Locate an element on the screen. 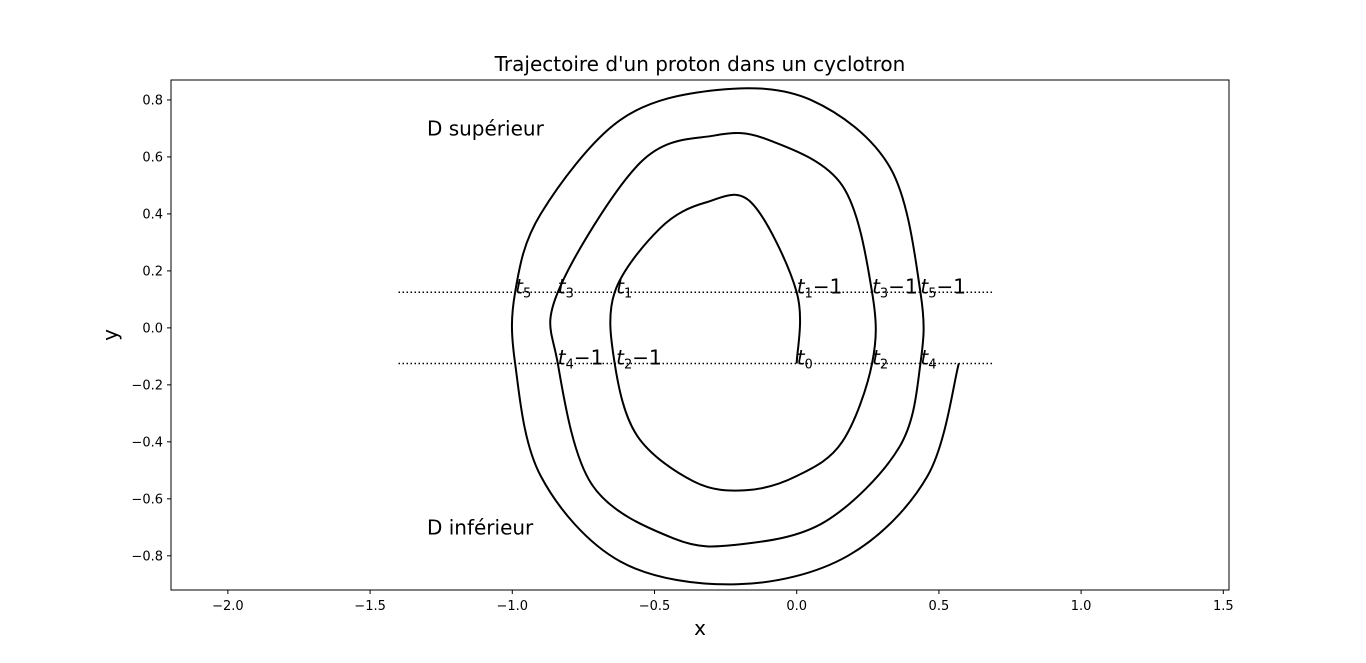 The height and width of the screenshot is (663, 1366). y-tick-label: −0.6 is located at coordinates (147, 499).